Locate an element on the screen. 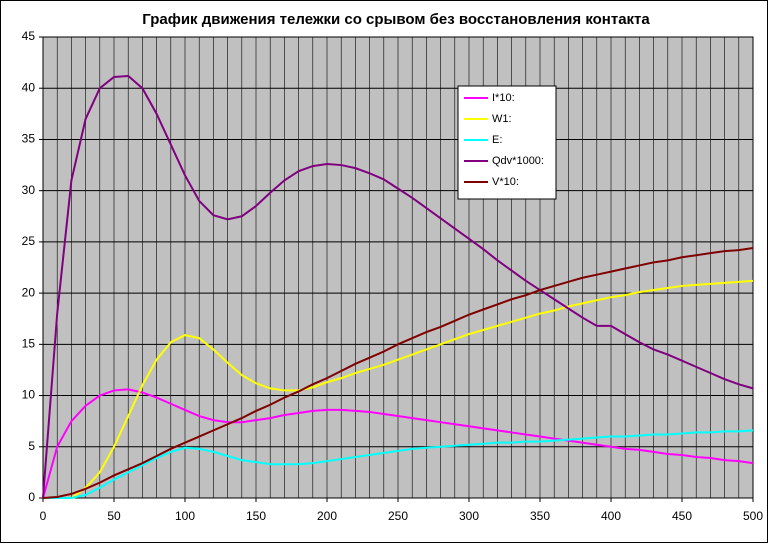 This screenshot has width=769, height=544. legend-label: Qdv*1000: is located at coordinates (518, 161).